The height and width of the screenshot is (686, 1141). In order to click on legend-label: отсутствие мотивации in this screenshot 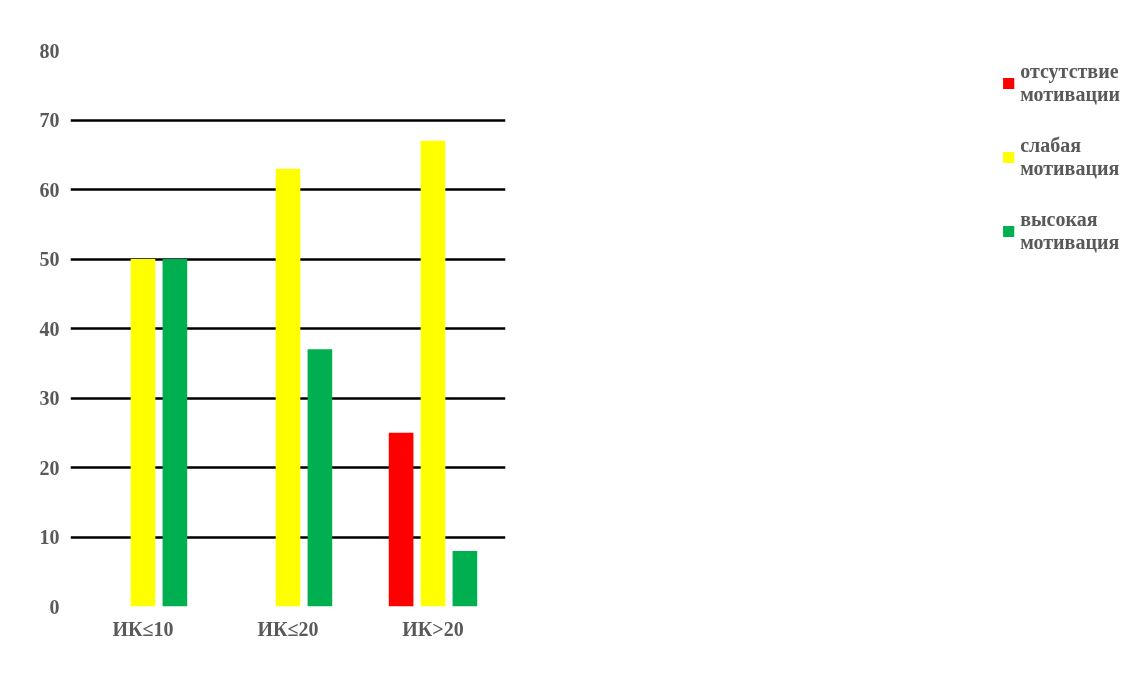, I will do `click(1070, 83)`.